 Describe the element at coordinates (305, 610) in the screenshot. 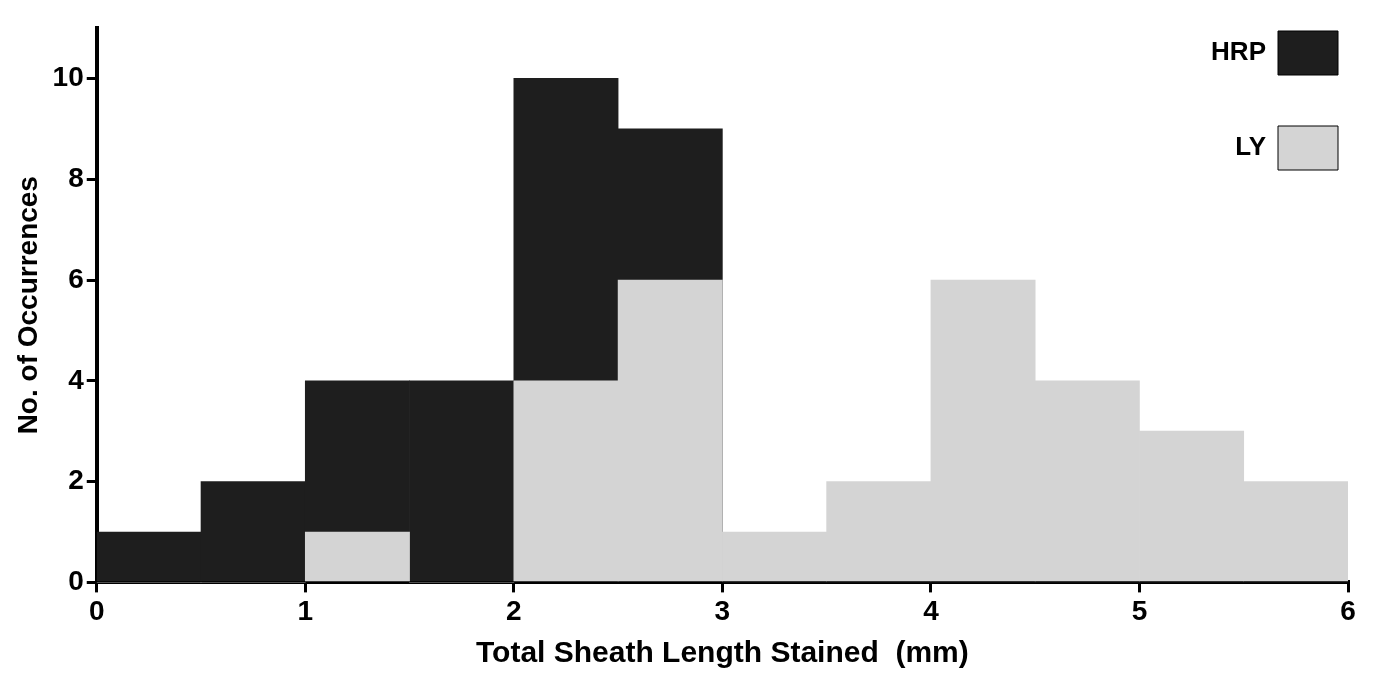

I see `x-tick-label: 1` at that location.